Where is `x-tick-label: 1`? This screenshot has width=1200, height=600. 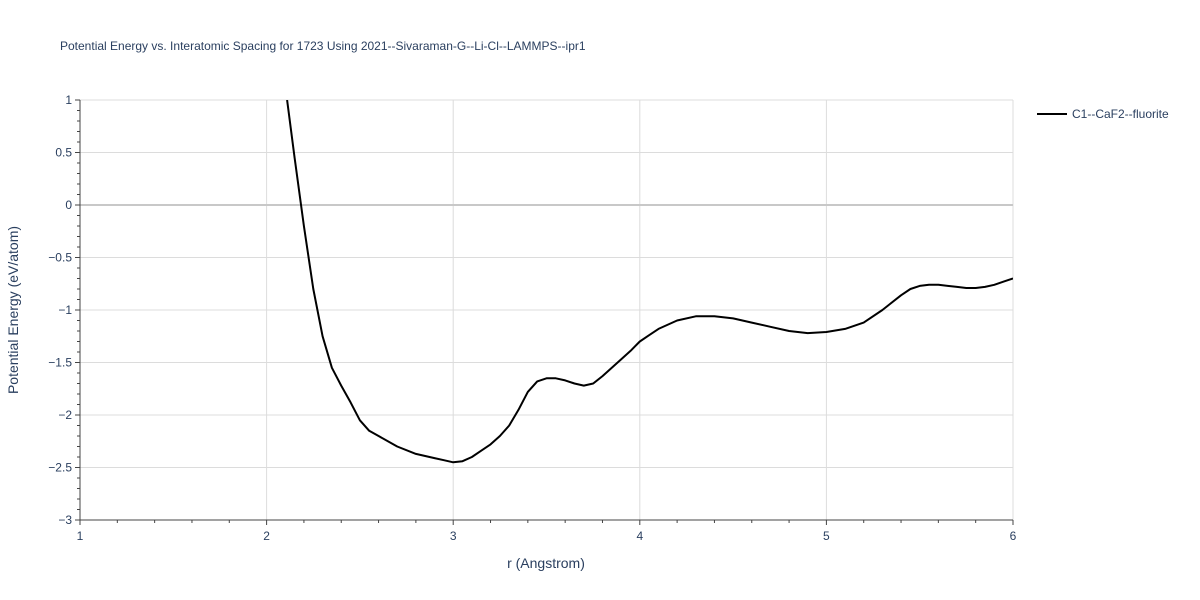 x-tick-label: 1 is located at coordinates (80, 536).